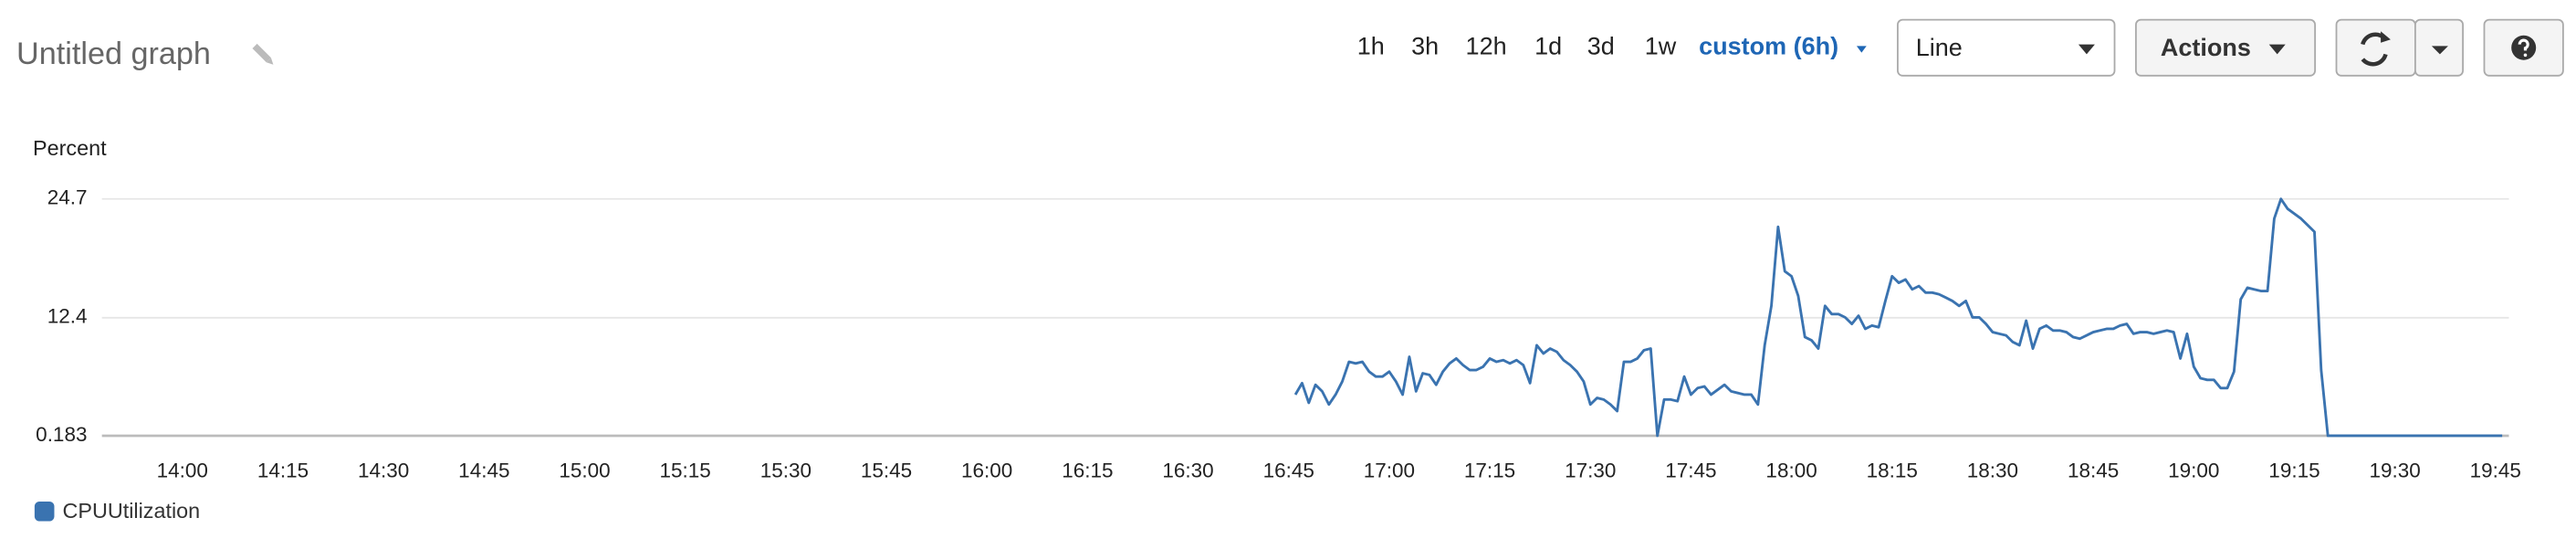  What do you see at coordinates (585, 471) in the screenshot?
I see `x-tick-label: 15:00` at bounding box center [585, 471].